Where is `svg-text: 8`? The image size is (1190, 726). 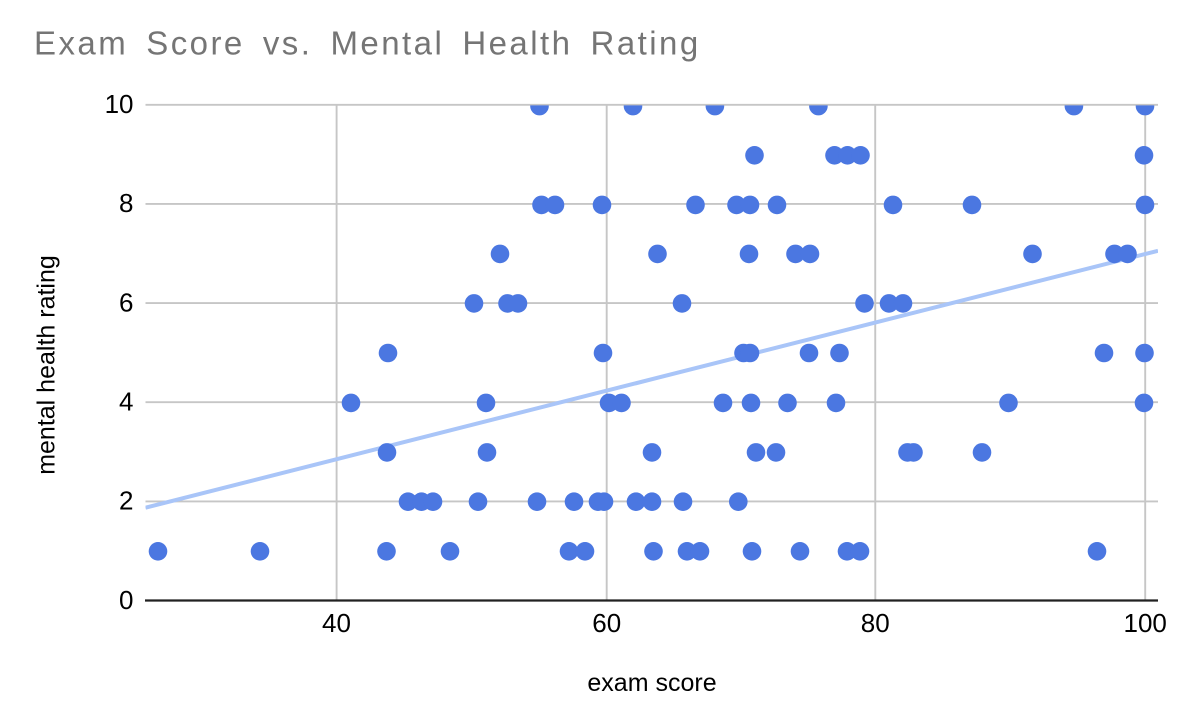 svg-text: 8 is located at coordinates (126, 203).